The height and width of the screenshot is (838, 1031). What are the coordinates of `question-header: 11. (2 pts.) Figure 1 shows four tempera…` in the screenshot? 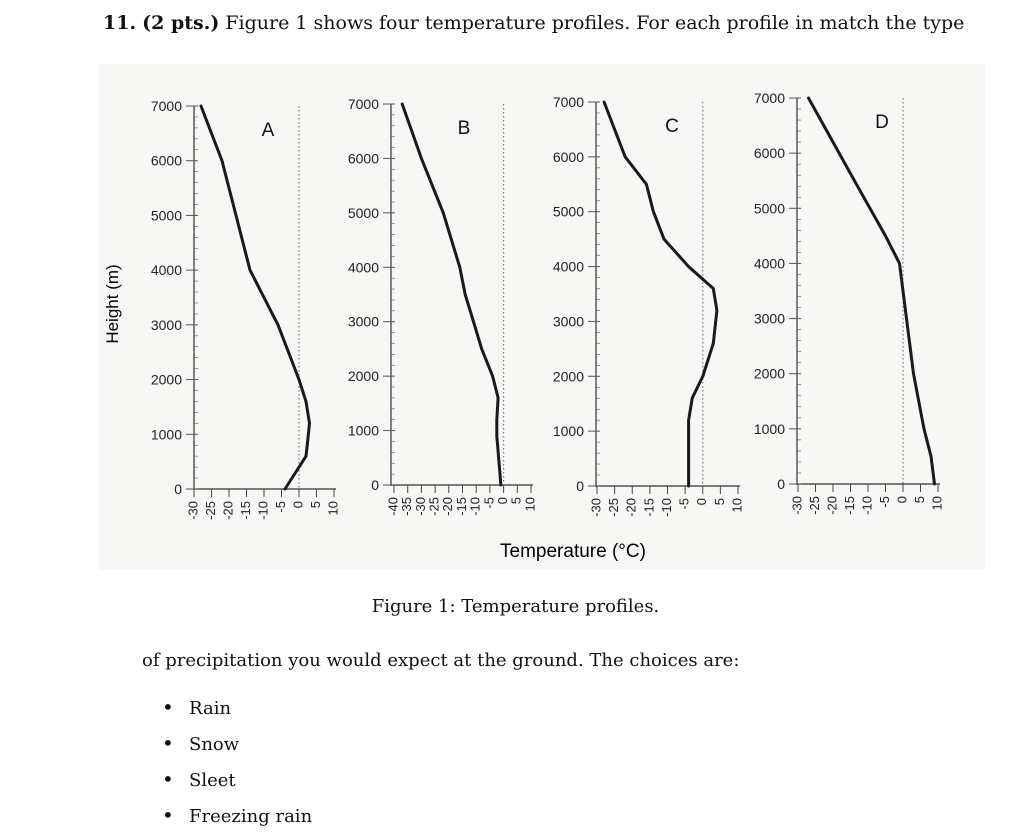 It's located at (534, 23).